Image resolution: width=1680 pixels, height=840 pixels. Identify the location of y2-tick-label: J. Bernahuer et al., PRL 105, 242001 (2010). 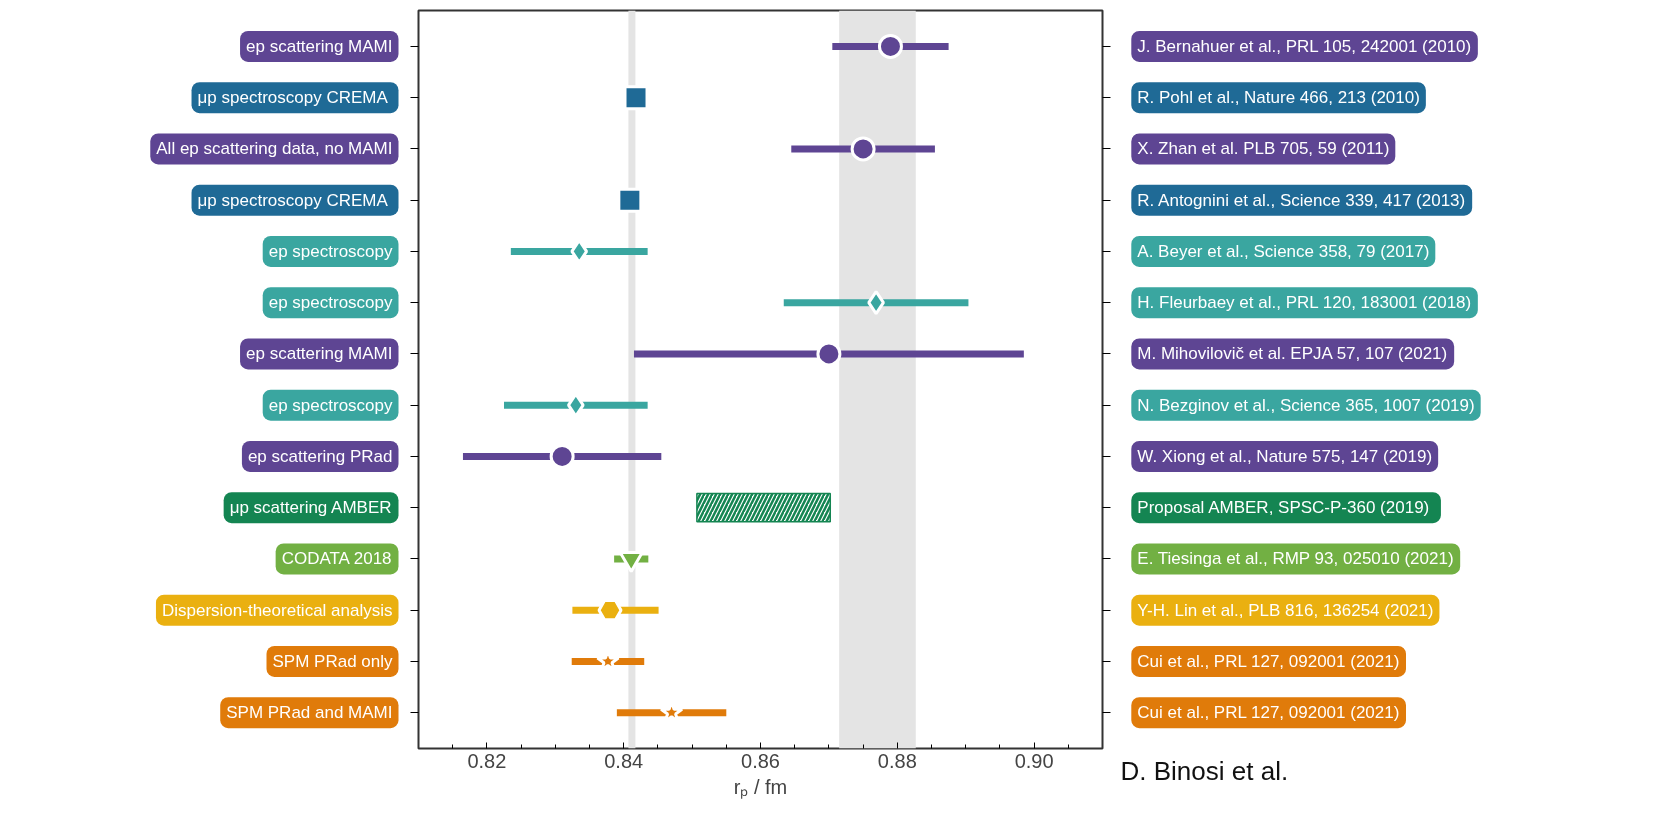
(1304, 46).